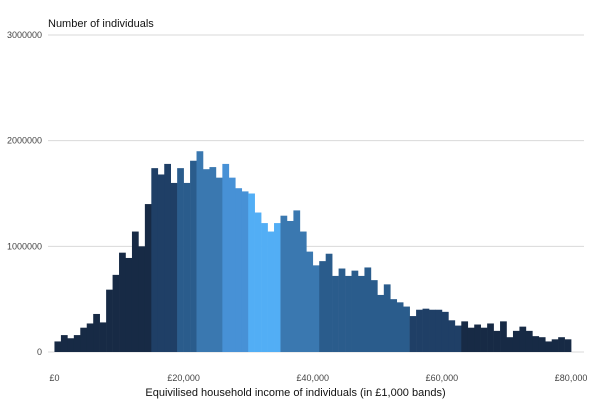 The width and height of the screenshot is (591, 406). I want to click on y-tick-label: 2000000, so click(24, 141).